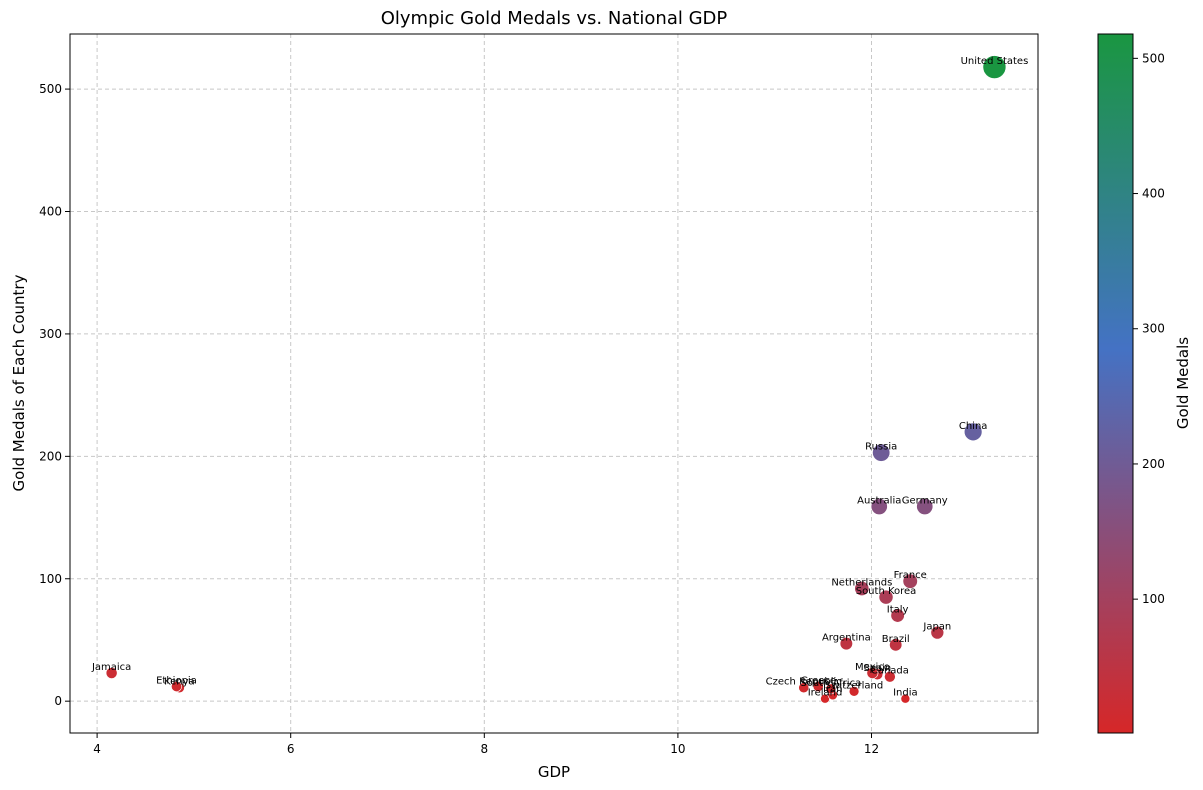 This screenshot has width=1203, height=790. I want to click on y-tick-label: 100, so click(50, 579).